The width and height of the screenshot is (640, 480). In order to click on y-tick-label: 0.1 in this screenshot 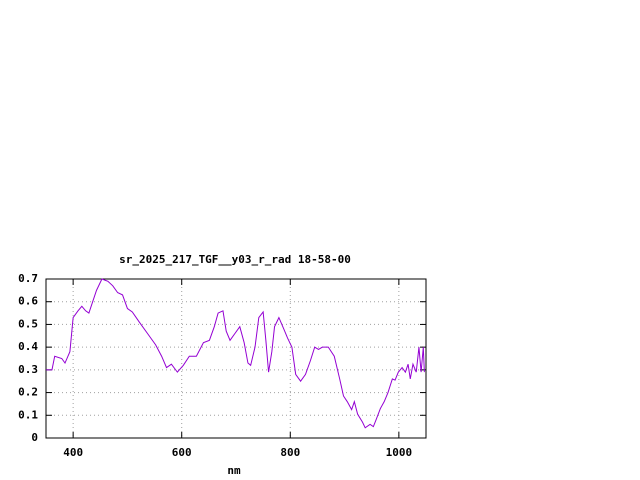, I will do `click(28, 414)`.